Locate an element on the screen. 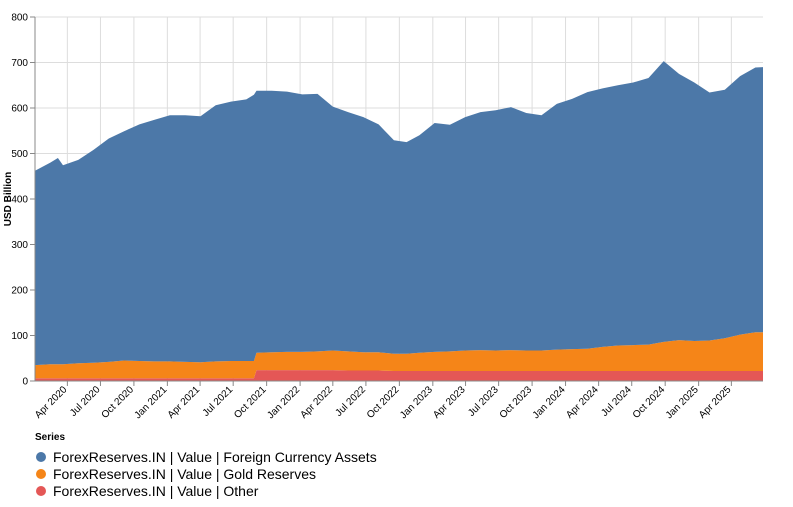 The image size is (793, 507). y-tick-label: 700 is located at coordinates (19, 63).